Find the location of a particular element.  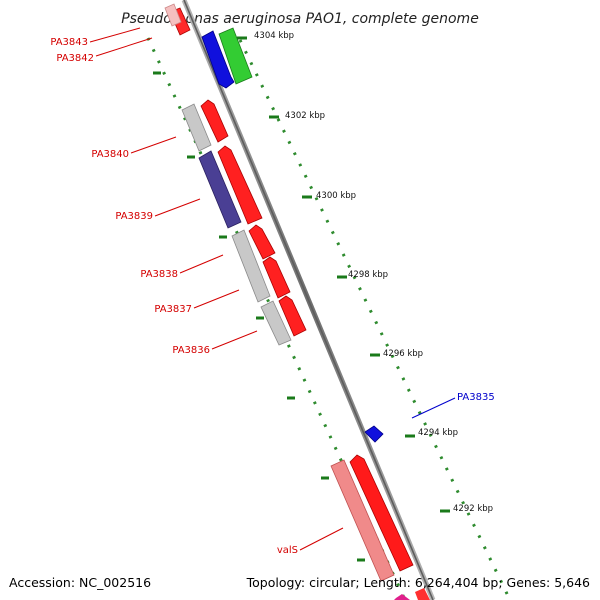

gene-feature-vals is located at coordinates (381, 513).